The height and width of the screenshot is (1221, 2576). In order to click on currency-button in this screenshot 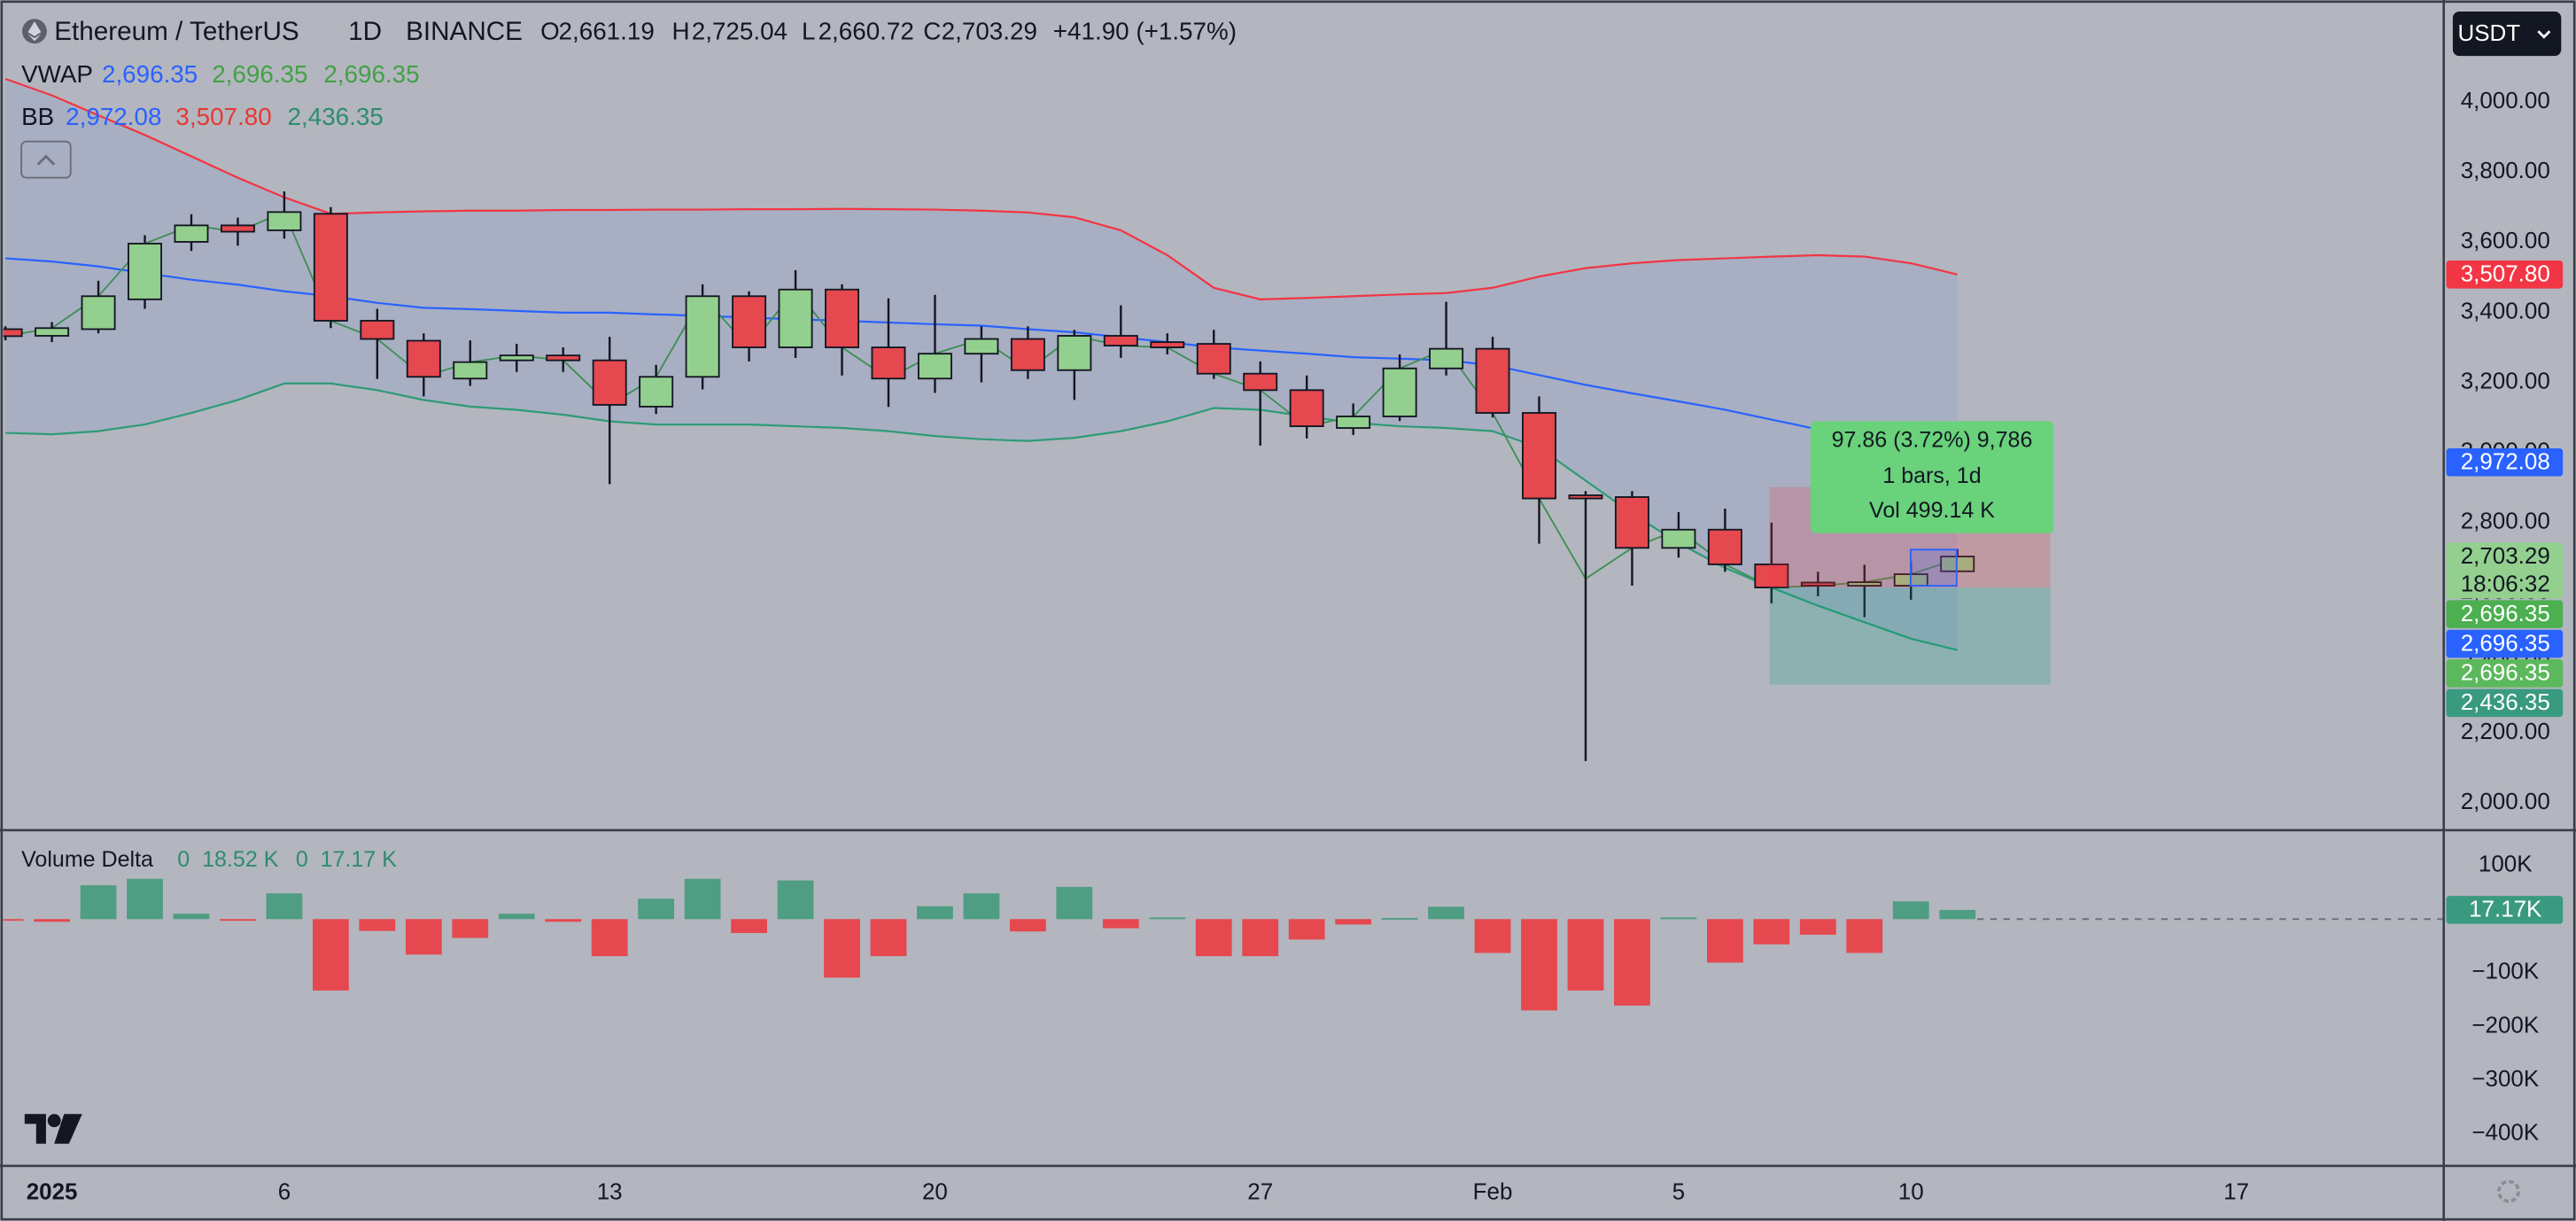, I will do `click(2507, 34)`.